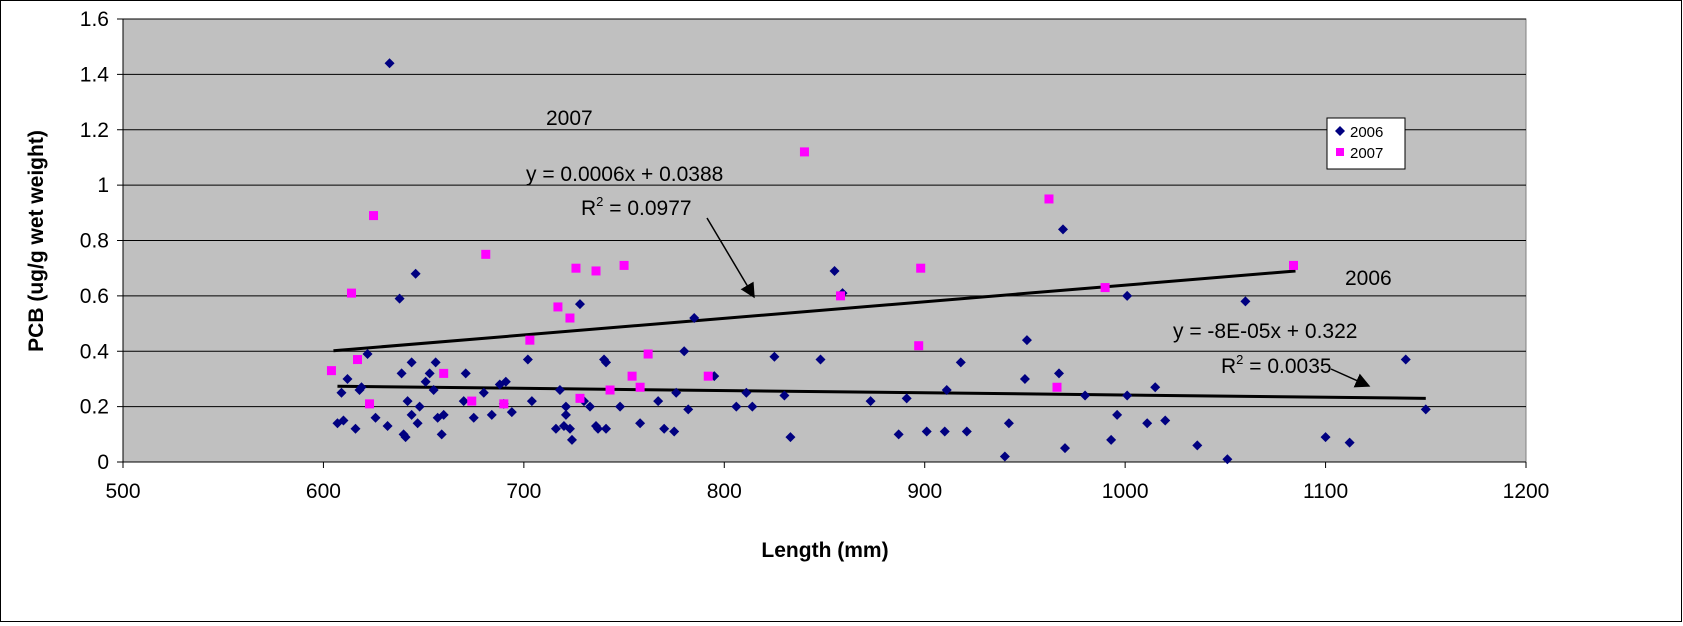  I want to click on y-tick-label: 0.2, so click(94, 407).